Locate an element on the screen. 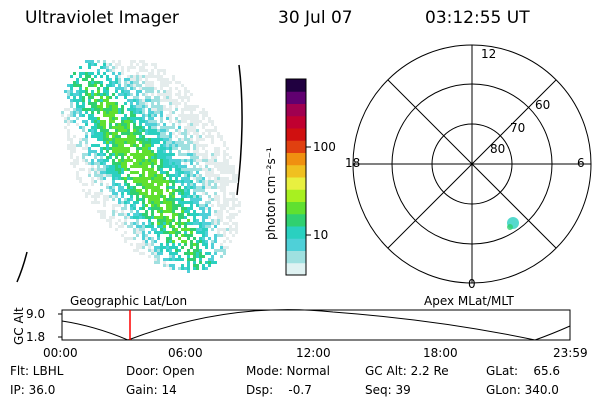  status-glat: GLat: 65.6 is located at coordinates (523, 371).